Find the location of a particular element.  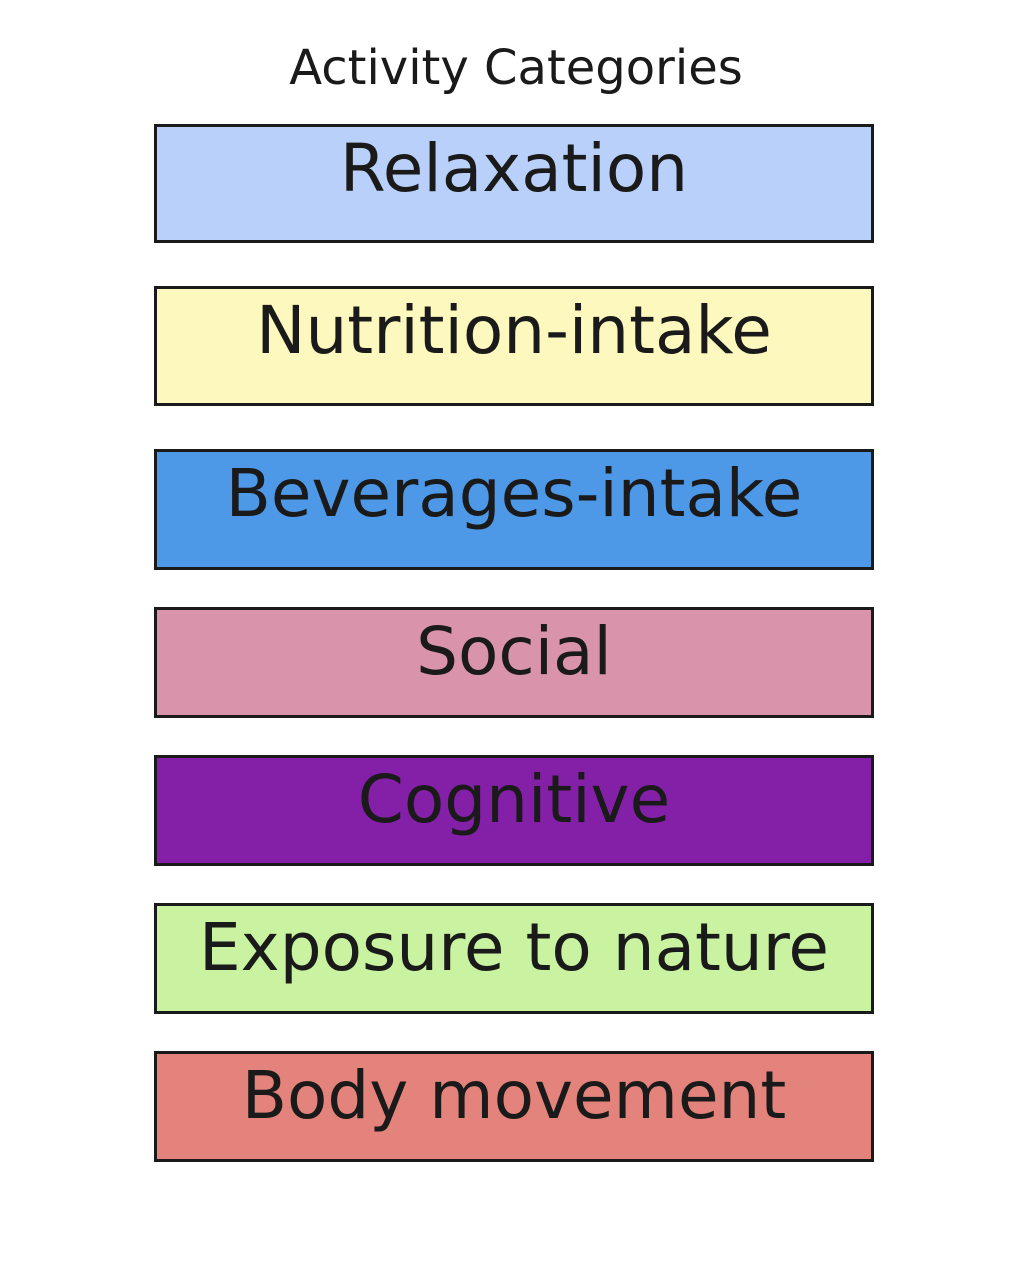

category-label: Exposure to nature is located at coordinates (514, 947).